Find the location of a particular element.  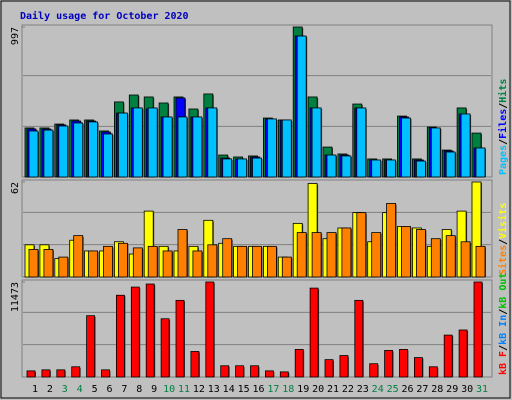

x-tick-label: 12 is located at coordinates (199, 389).